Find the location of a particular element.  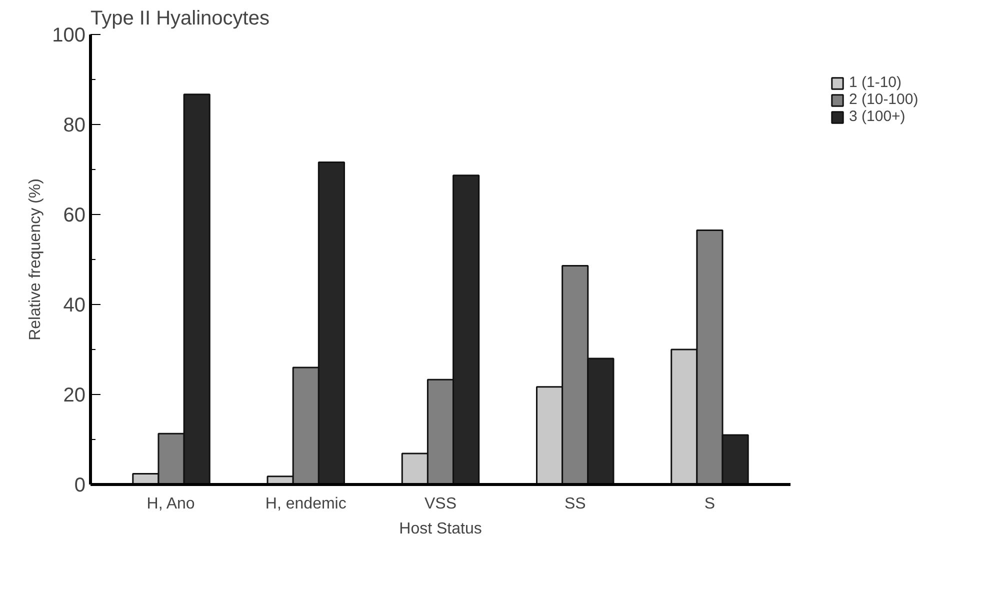

legend-label: 3 (100+) is located at coordinates (877, 116).